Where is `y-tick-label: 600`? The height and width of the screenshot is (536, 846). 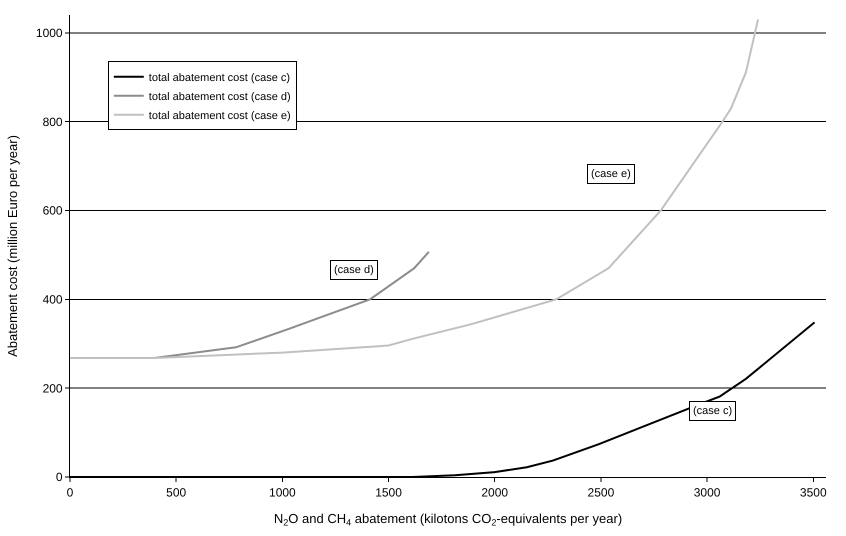 y-tick-label: 600 is located at coordinates (52, 211).